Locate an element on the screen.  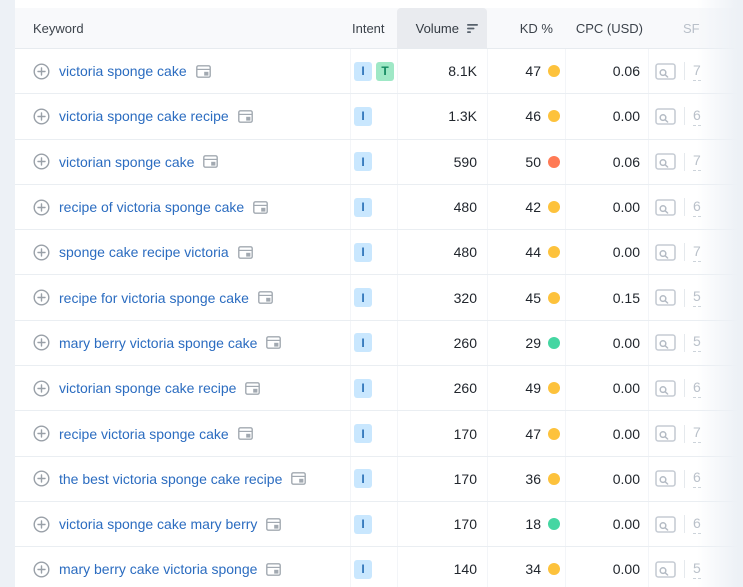
volume-value: 140 is located at coordinates (465, 569).